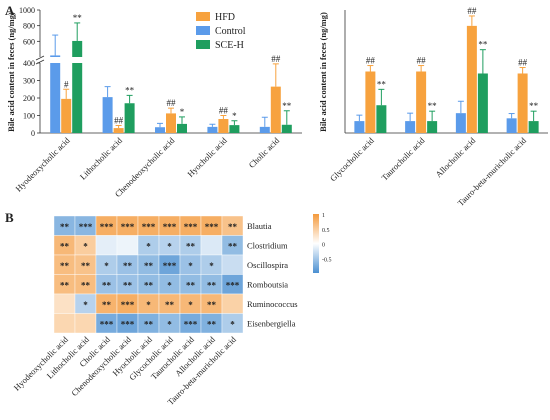 Image resolution: width=550 pixels, height=420 pixels. What do you see at coordinates (33, 133) in the screenshot?
I see `y-tick-label: 0` at bounding box center [33, 133].